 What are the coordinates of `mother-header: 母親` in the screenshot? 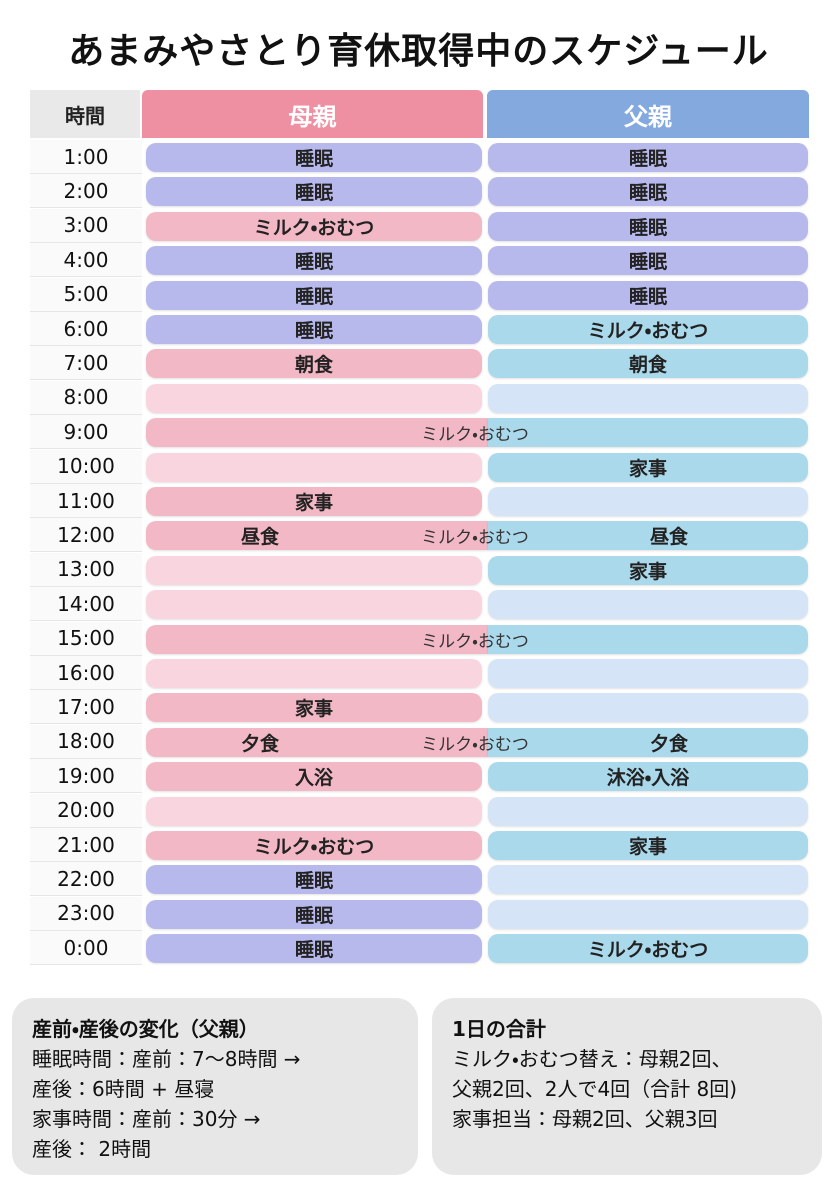 It's located at (312, 114).